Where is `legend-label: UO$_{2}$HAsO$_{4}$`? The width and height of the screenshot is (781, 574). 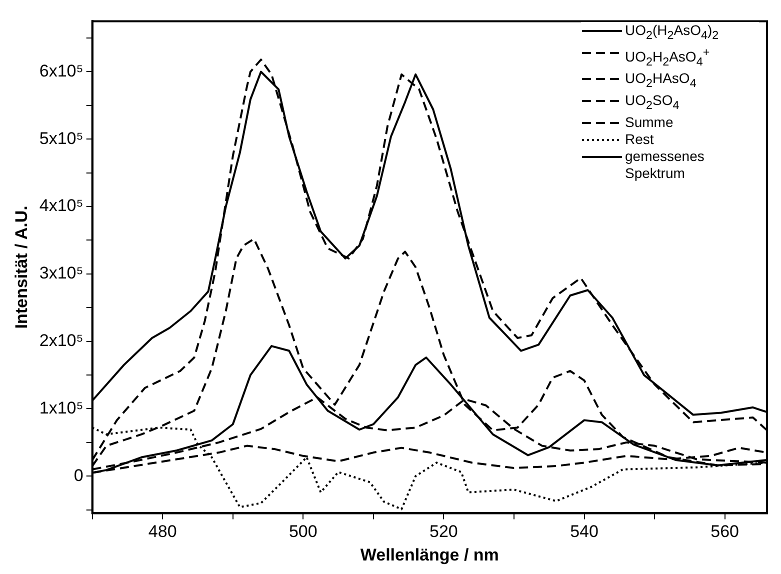 legend-label: UO$_{2}$HAsO$_{4}$ is located at coordinates (660, 81).